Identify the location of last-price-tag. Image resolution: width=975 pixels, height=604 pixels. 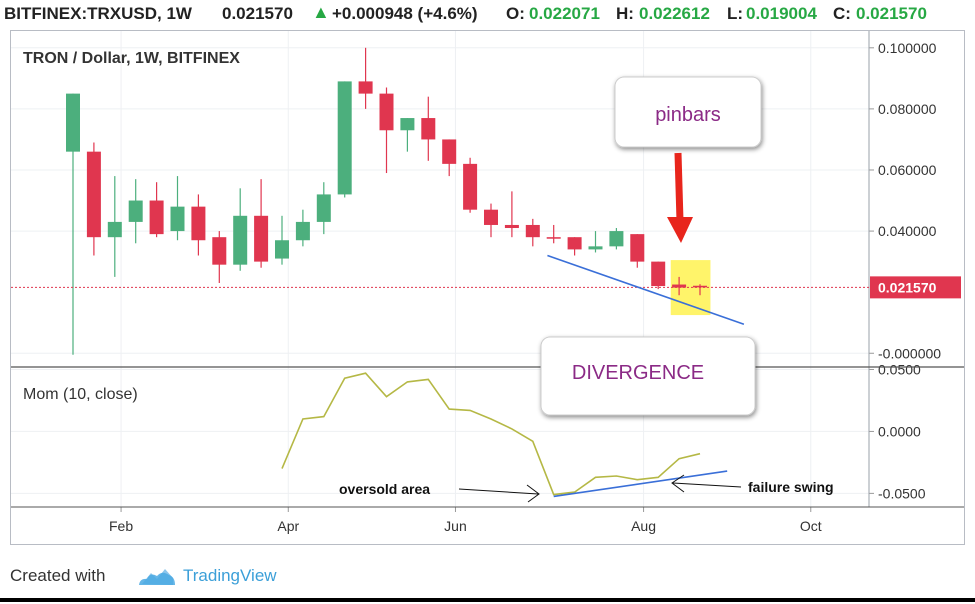
(915, 287).